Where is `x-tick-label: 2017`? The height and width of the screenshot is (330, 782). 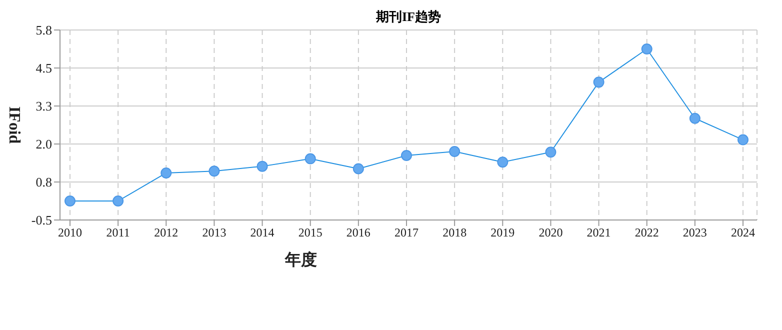 x-tick-label: 2017 is located at coordinates (406, 233).